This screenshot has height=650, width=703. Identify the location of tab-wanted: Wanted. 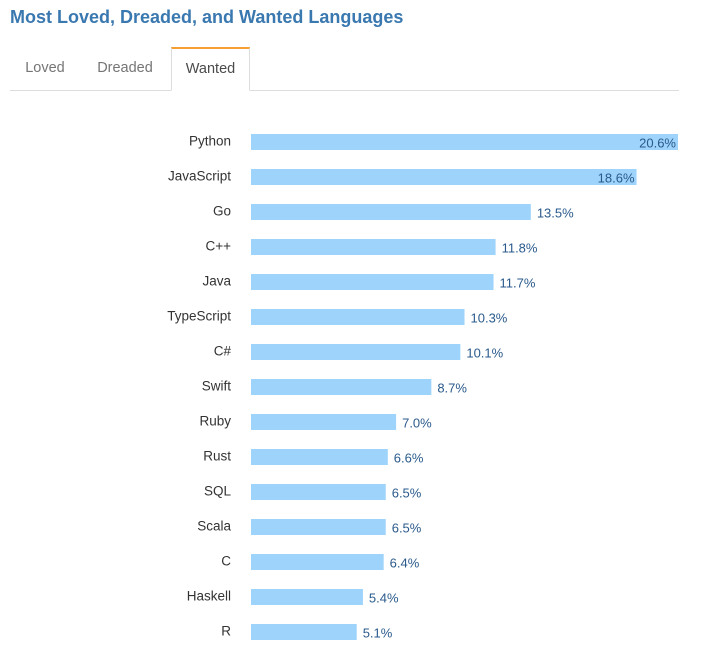
(210, 69).